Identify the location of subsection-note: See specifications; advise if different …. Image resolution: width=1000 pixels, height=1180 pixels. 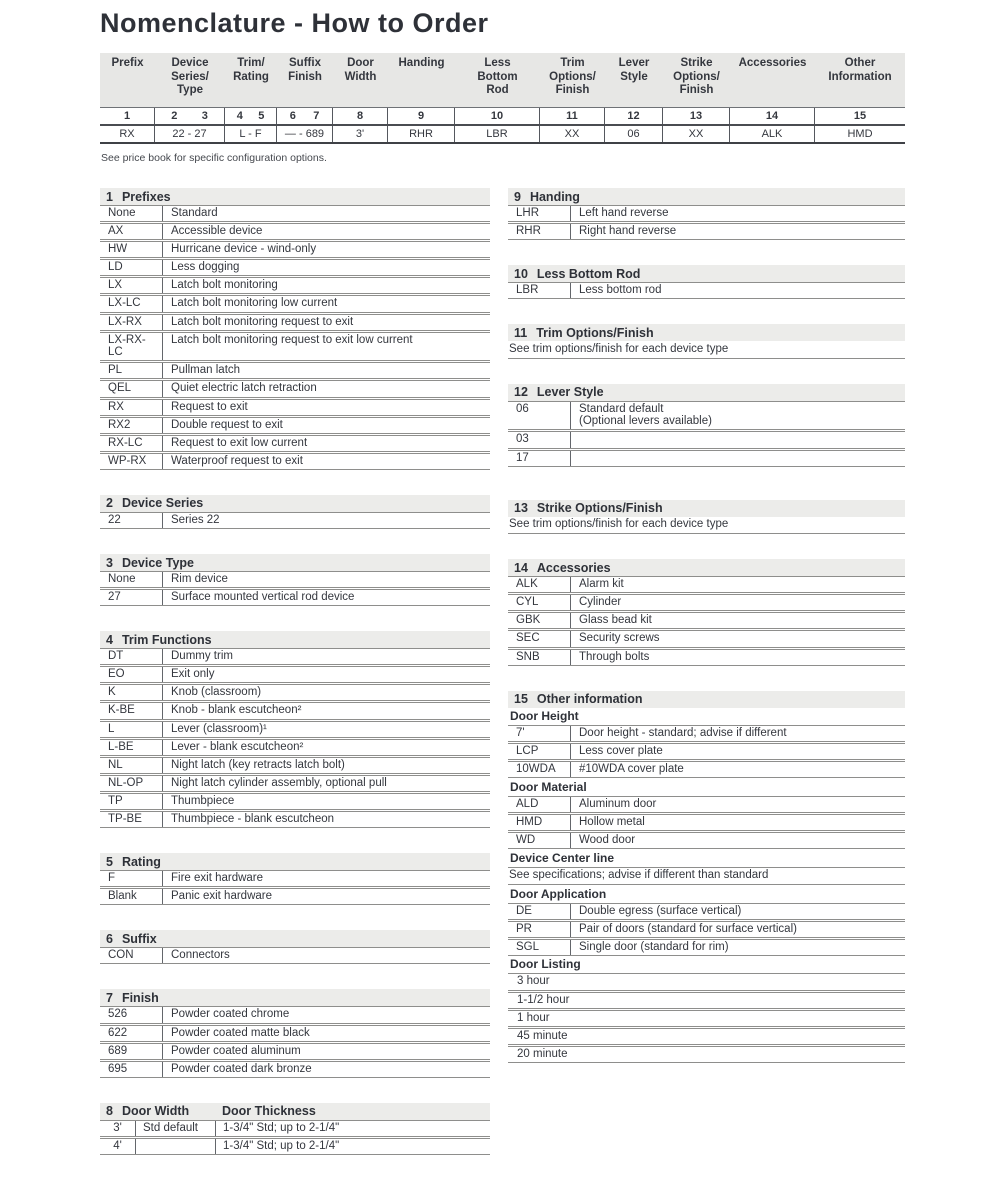
(706, 876).